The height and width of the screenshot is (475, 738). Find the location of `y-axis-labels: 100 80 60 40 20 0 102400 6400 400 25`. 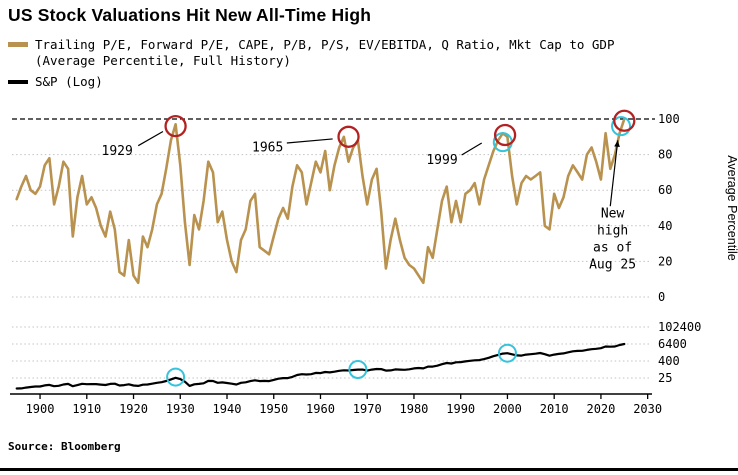

y-axis-labels: 100 80 60 40 20 0 102400 6400 400 25 is located at coordinates (679, 248).